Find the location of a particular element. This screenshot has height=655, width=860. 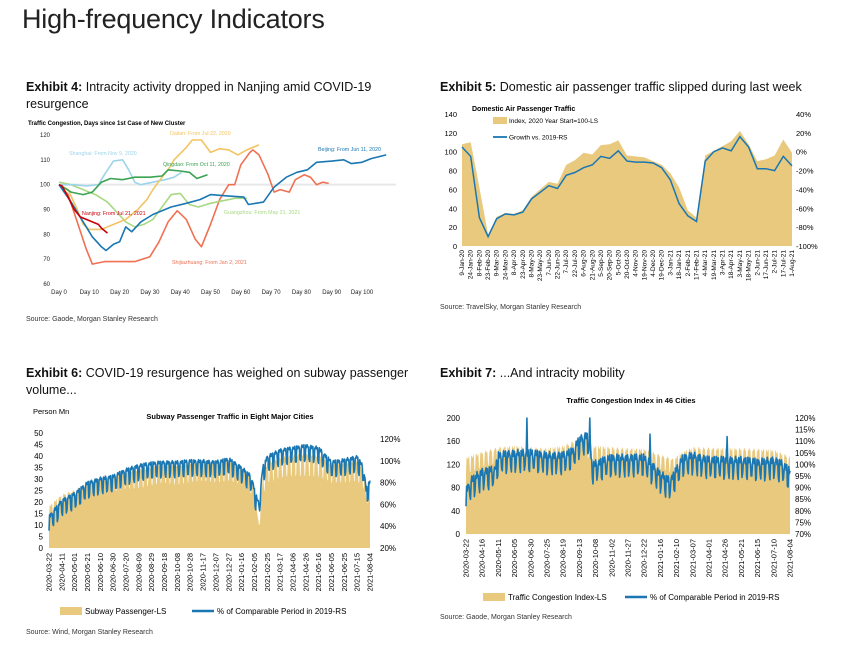

legend-swatch-index is located at coordinates (500, 120).